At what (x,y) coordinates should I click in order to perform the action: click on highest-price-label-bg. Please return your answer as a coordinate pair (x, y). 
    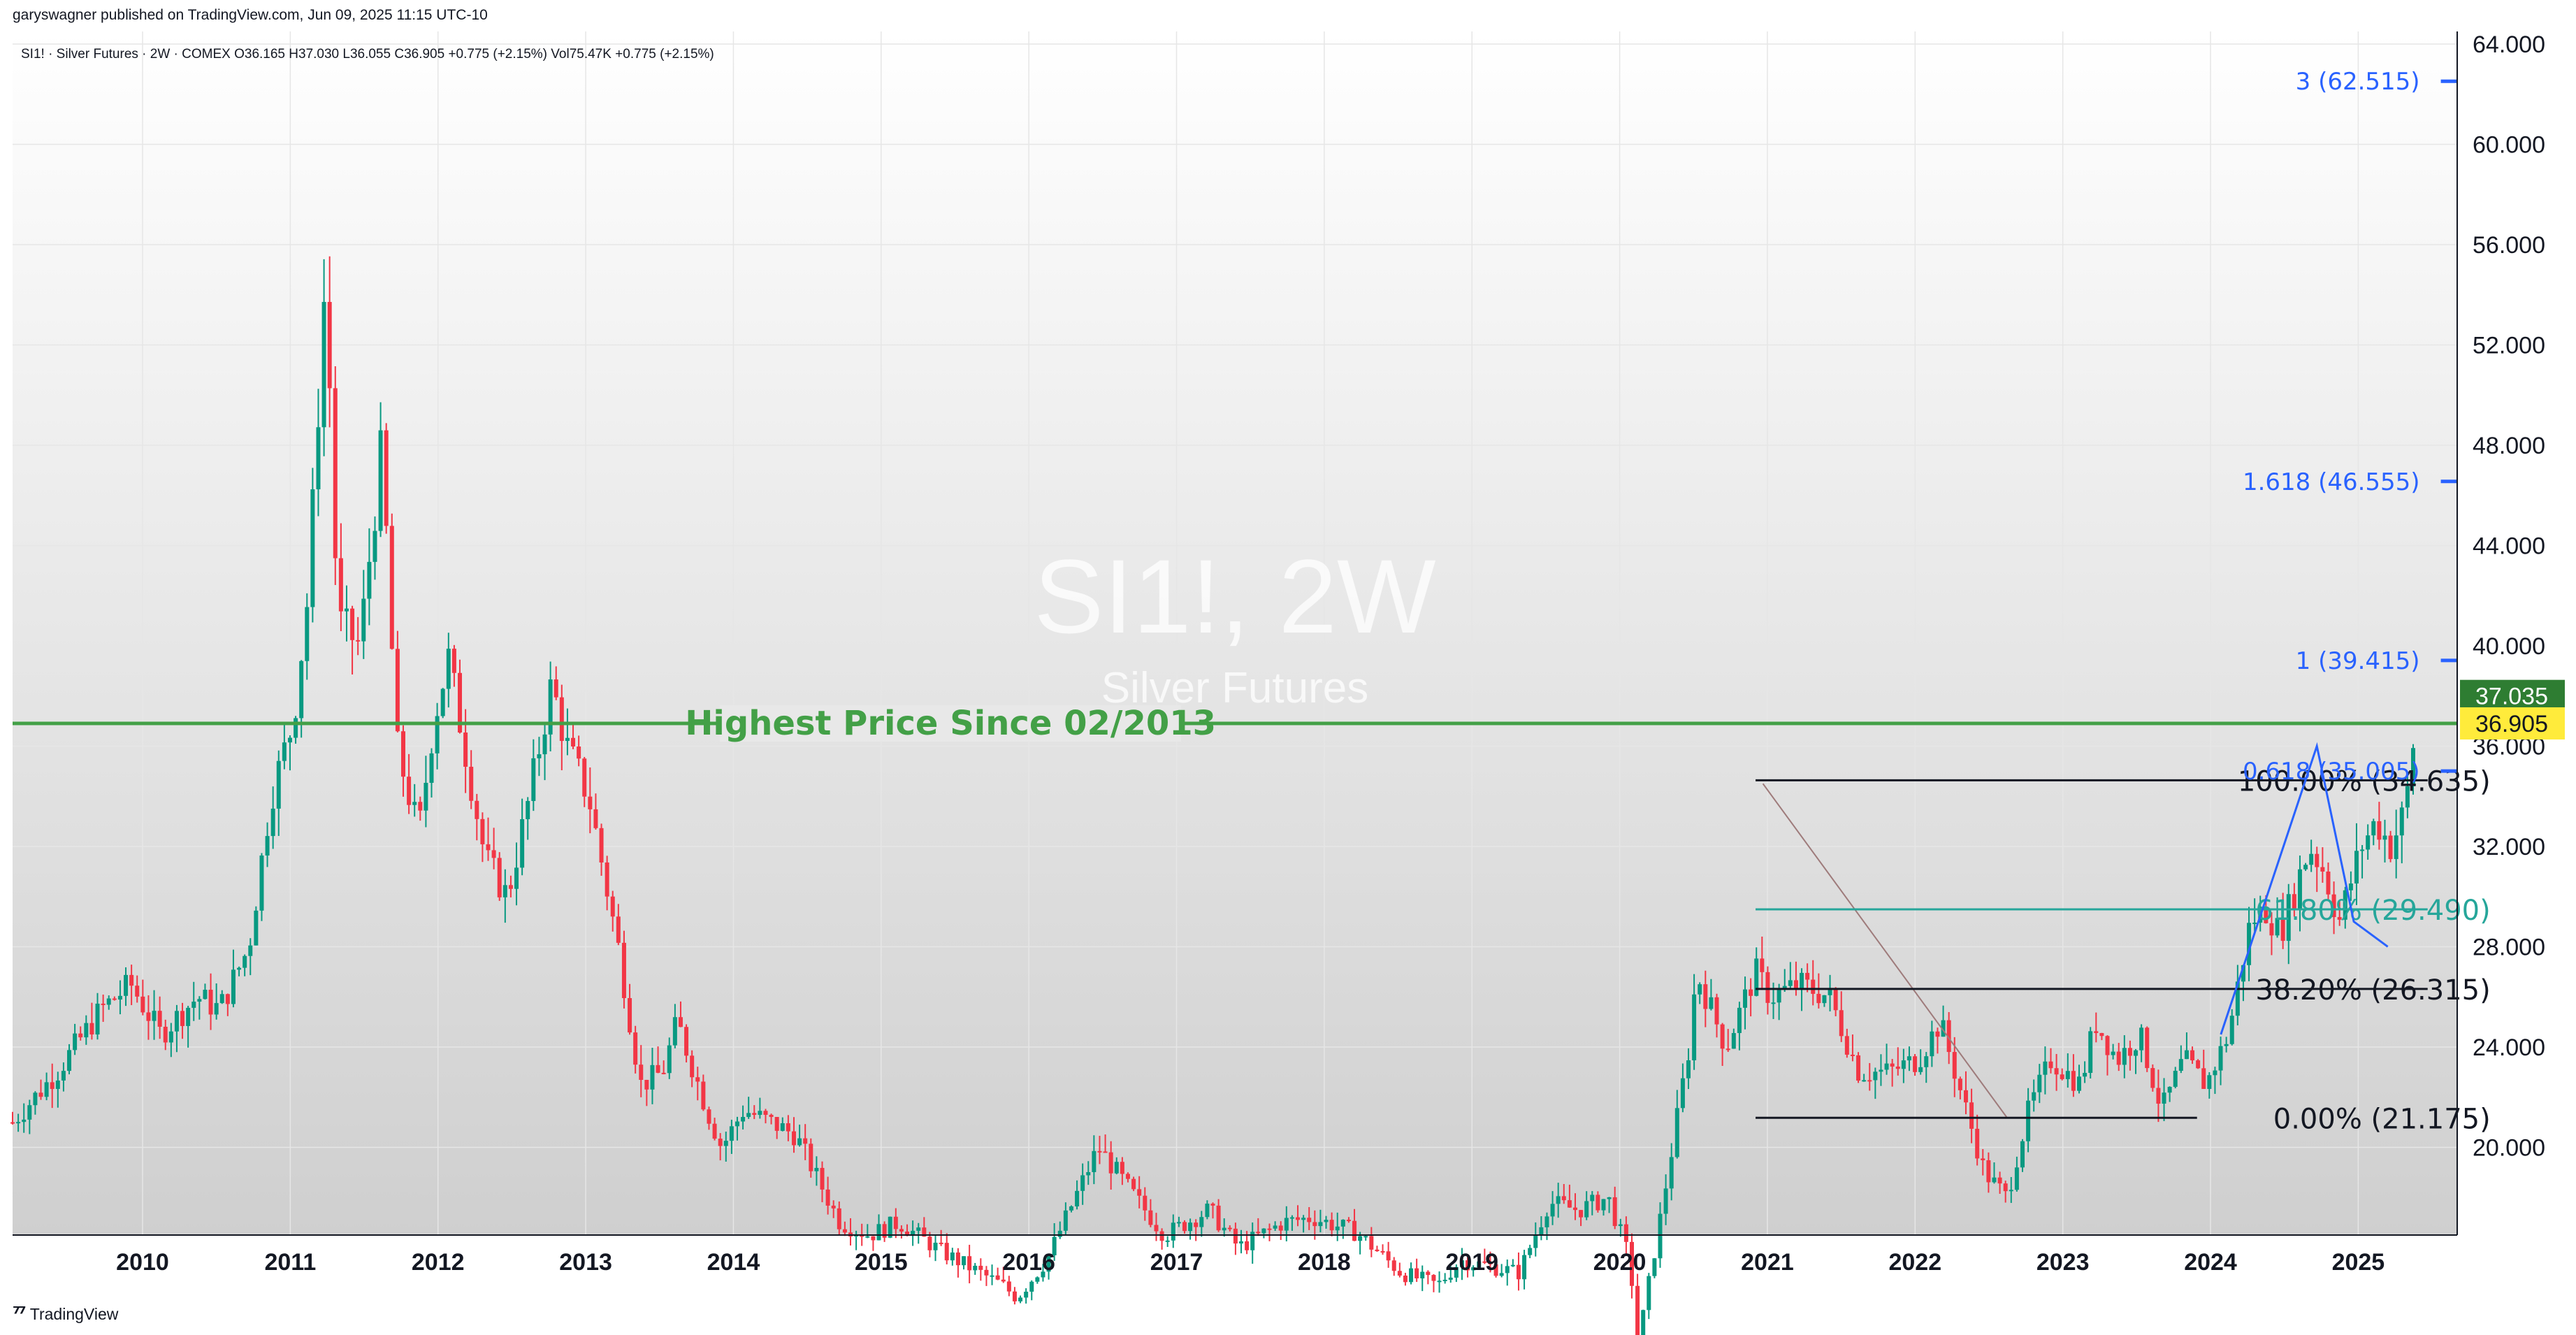
    Looking at the image, I should click on (951, 723).